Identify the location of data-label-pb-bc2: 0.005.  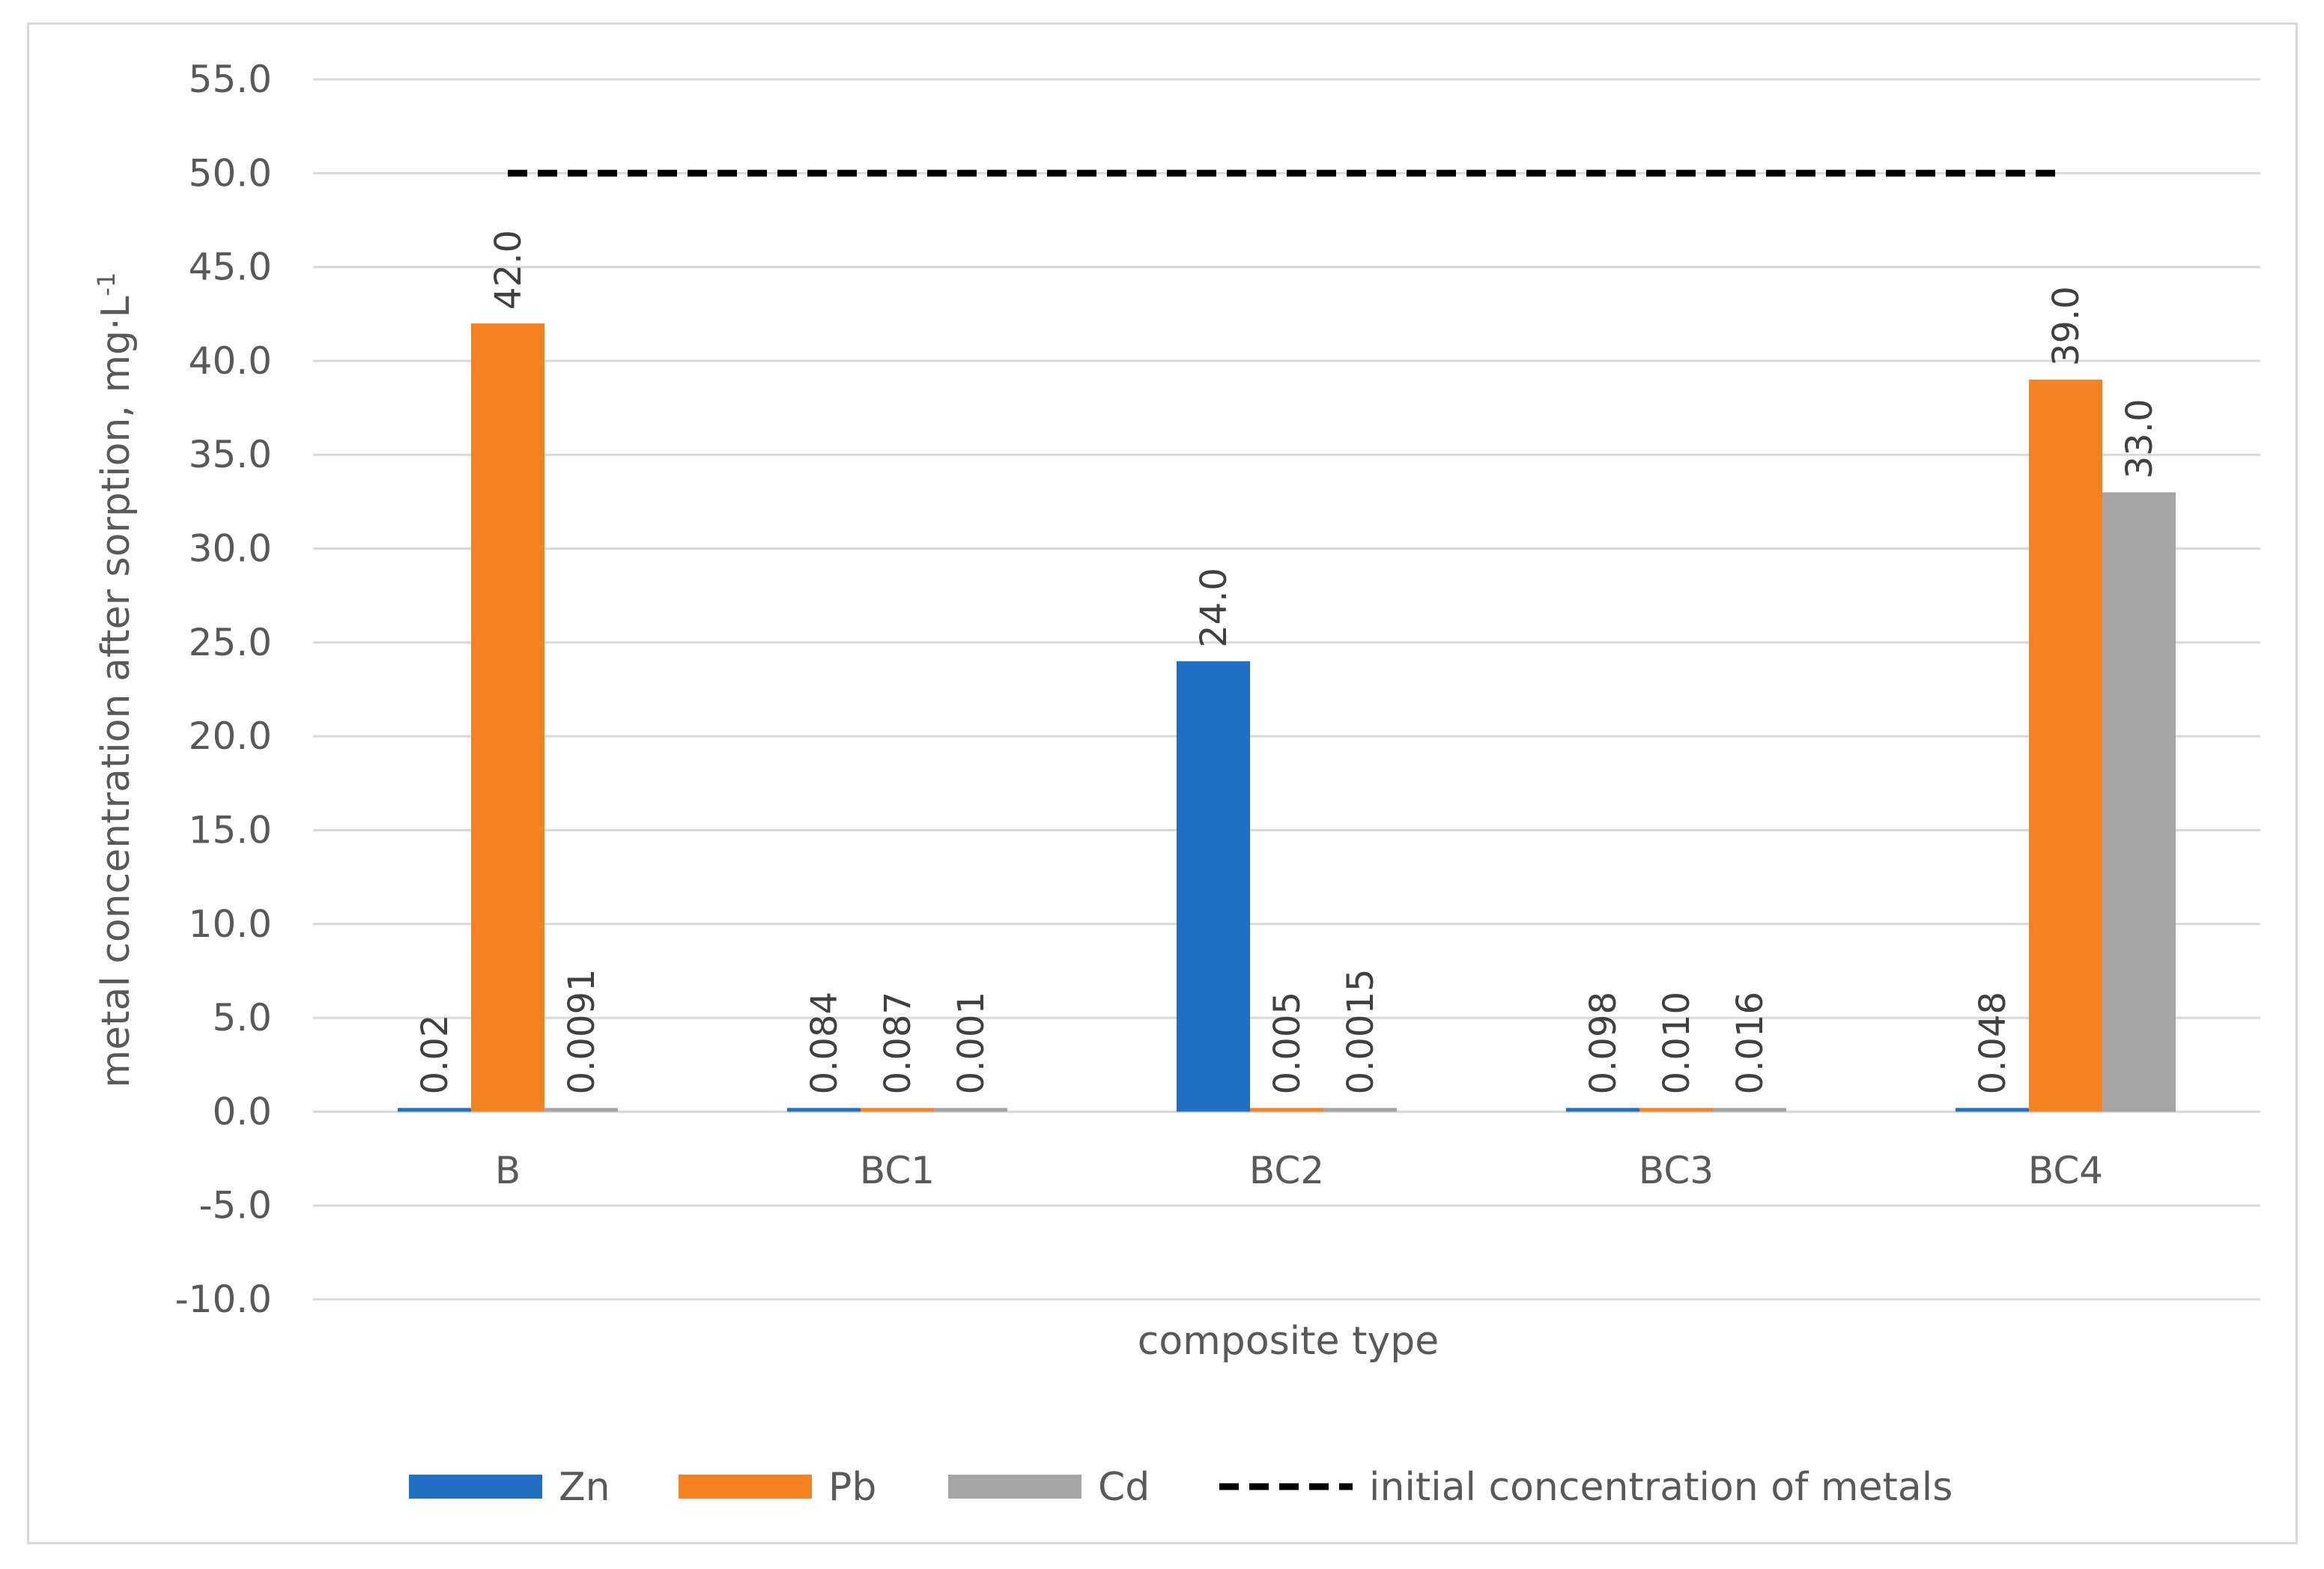
(1287, 1043).